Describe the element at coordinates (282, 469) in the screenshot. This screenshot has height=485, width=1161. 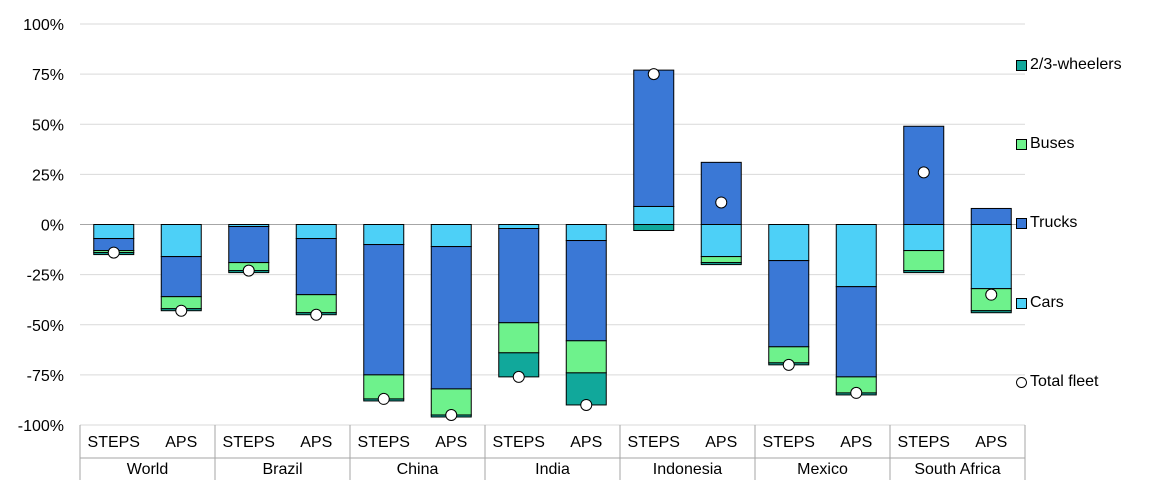
I see `x-group-label: Brazil` at that location.